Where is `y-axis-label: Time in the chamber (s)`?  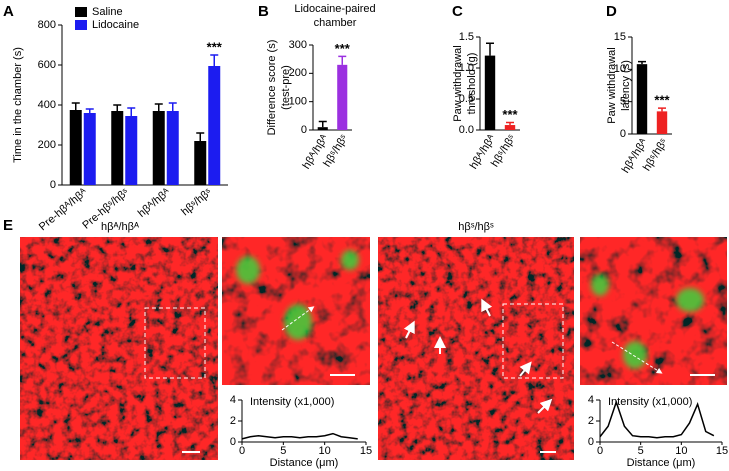
y-axis-label: Time in the chamber (s) is located at coordinates (18, 105).